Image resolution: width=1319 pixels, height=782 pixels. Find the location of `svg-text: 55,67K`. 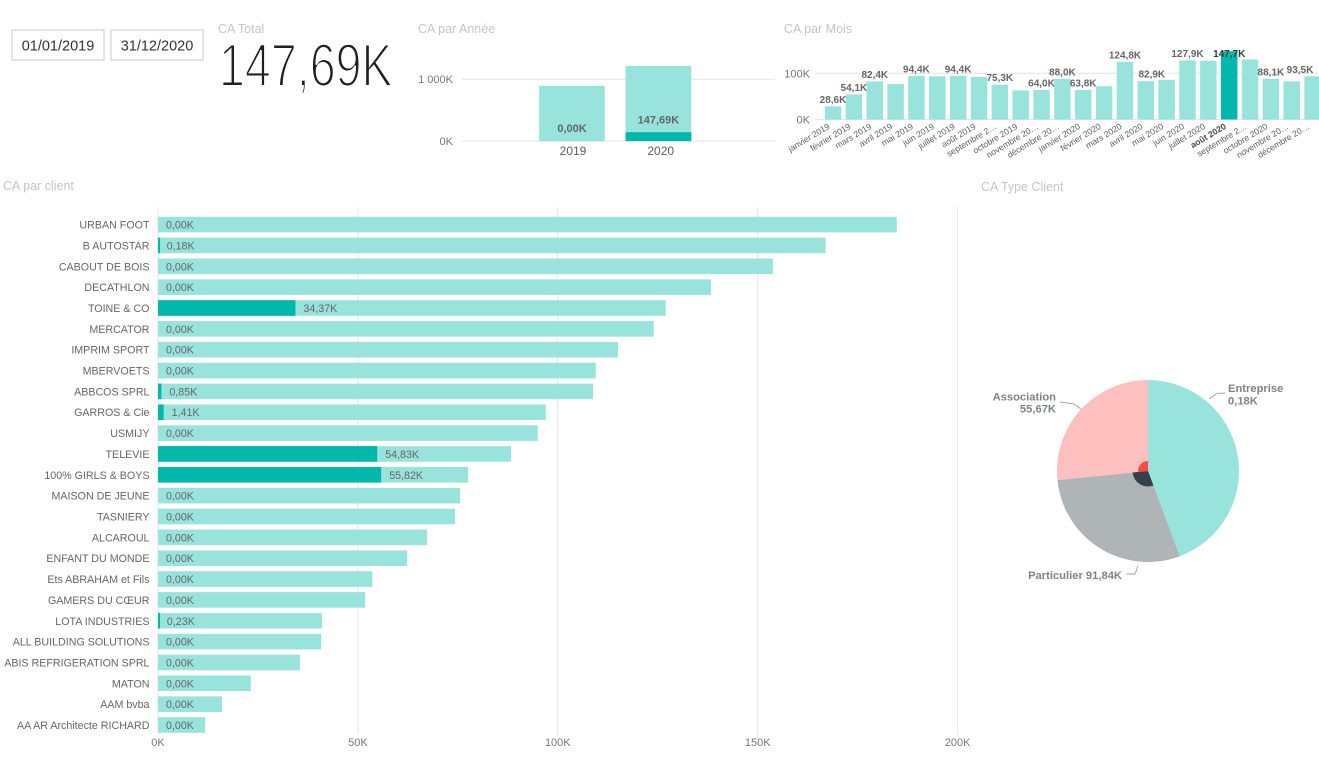

svg-text: 55,67K is located at coordinates (1038, 410).